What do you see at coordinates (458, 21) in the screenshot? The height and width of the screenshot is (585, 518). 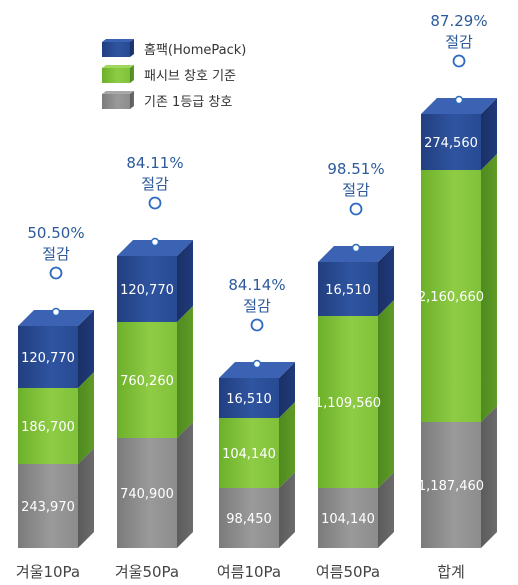 I see `annotation-percent-4: 87.29%` at bounding box center [458, 21].